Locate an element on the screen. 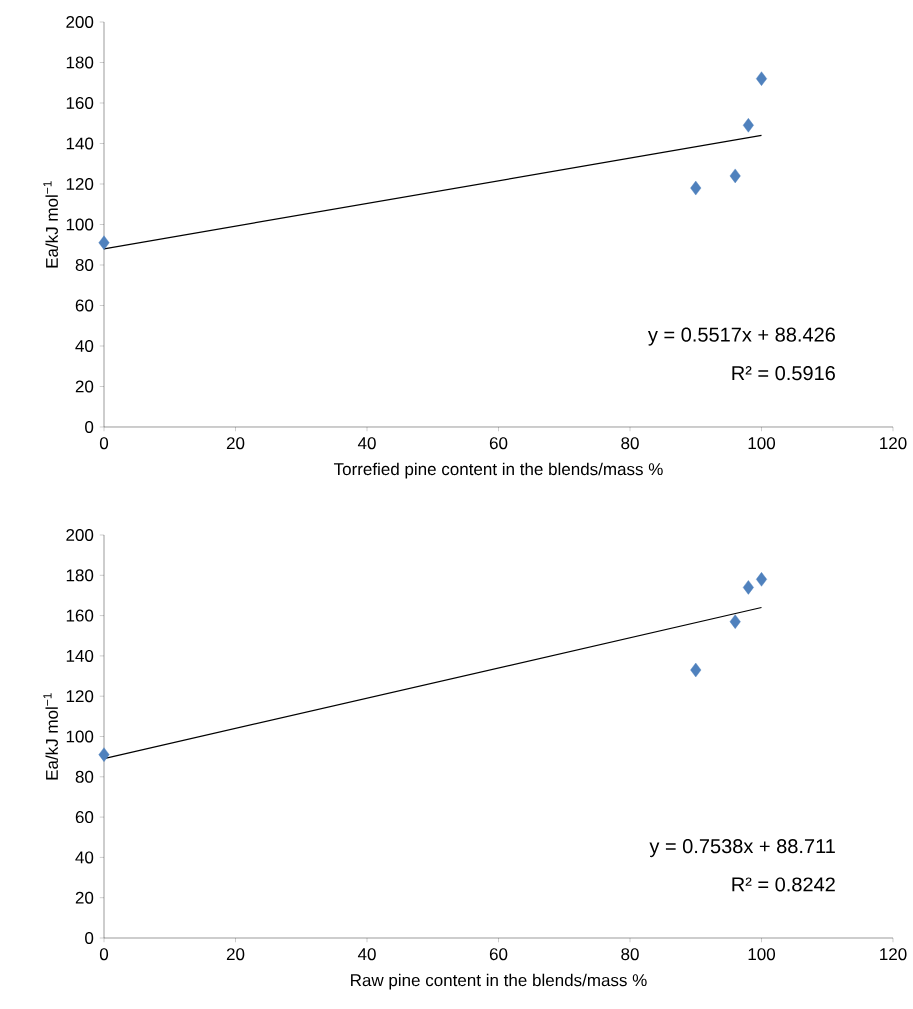 Image resolution: width=913 pixels, height=1009 pixels. annotation: R² = 0.8242 is located at coordinates (783, 884).